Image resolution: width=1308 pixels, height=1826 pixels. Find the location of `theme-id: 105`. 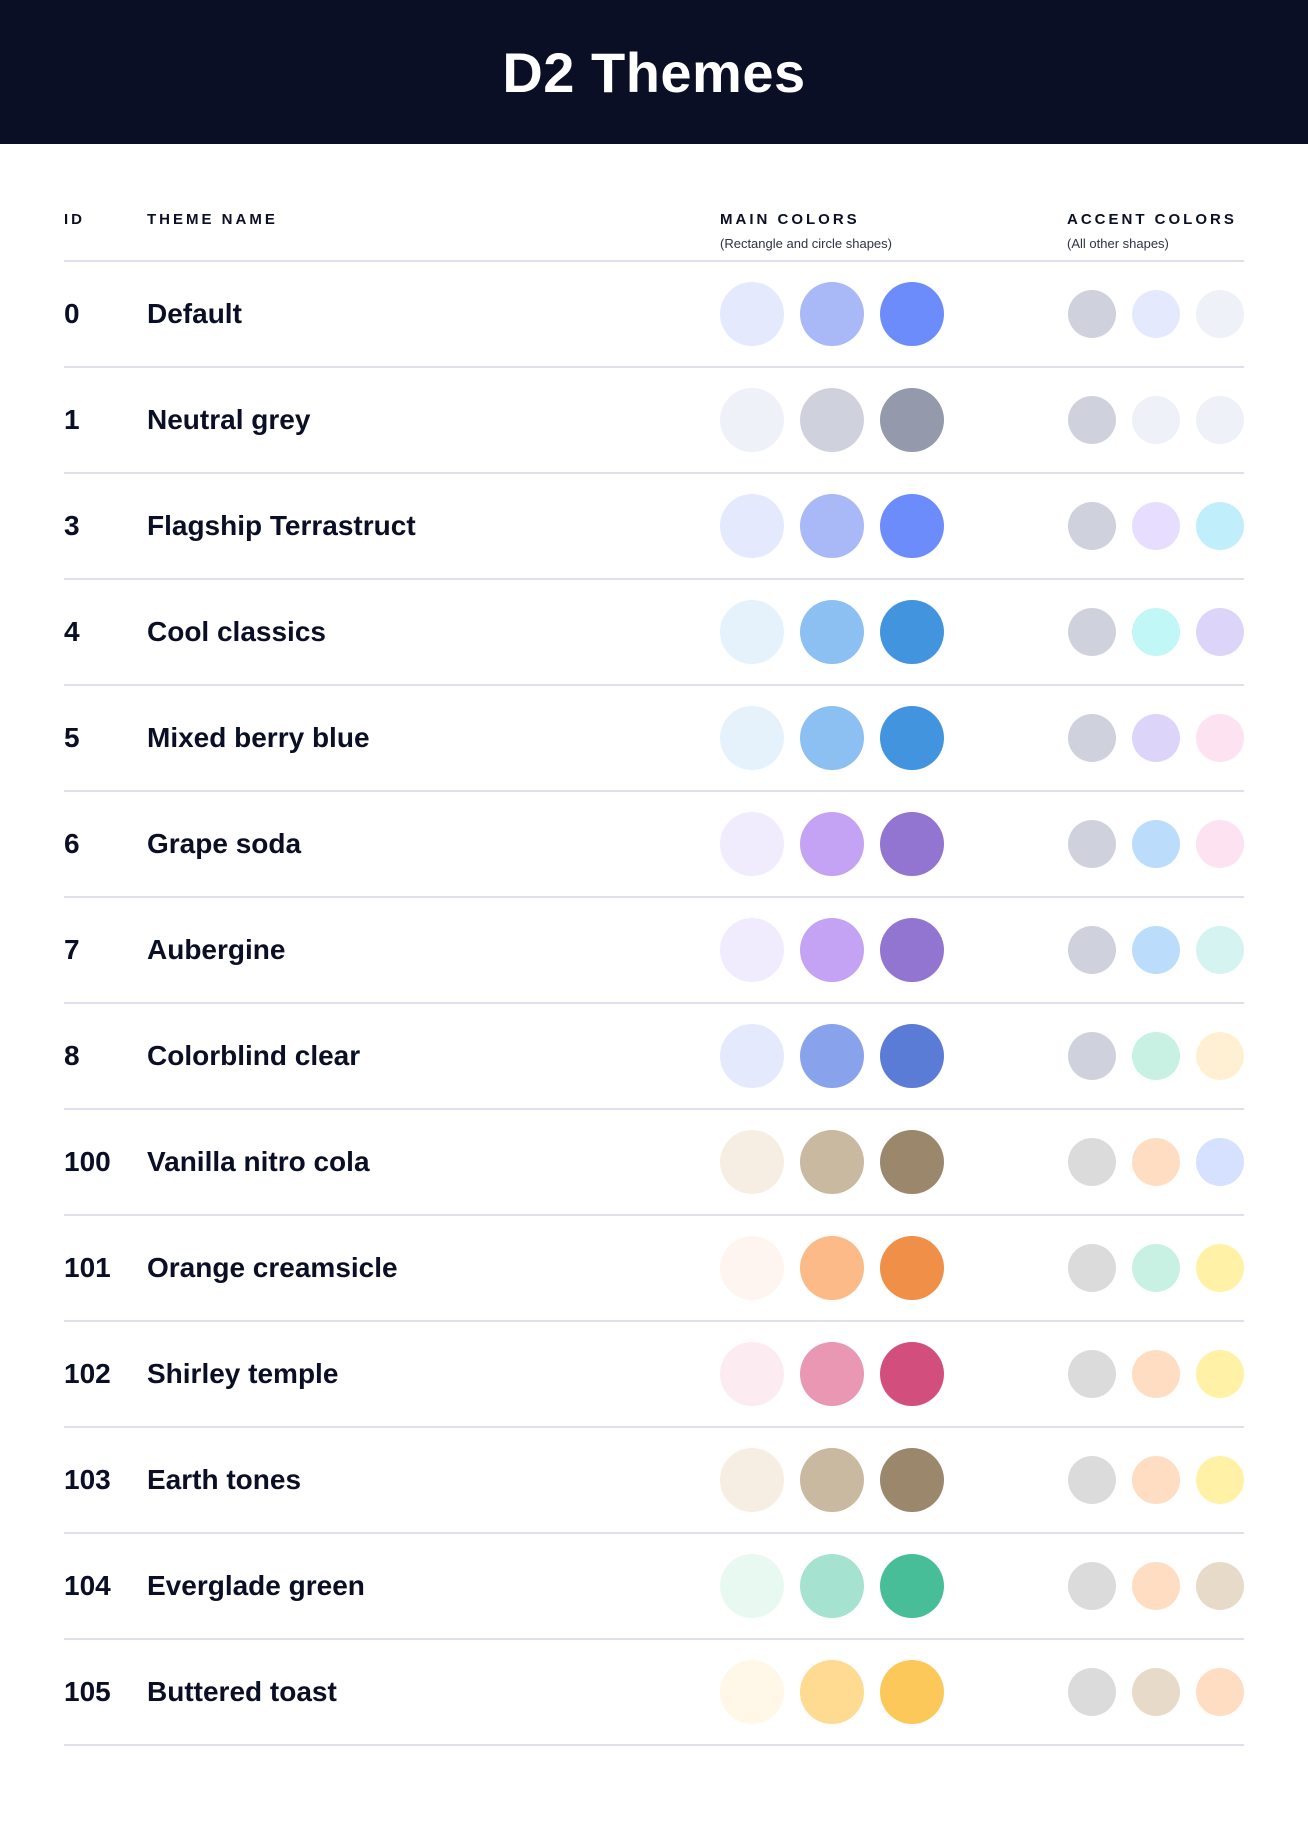

theme-id: 105 is located at coordinates (87, 1691).